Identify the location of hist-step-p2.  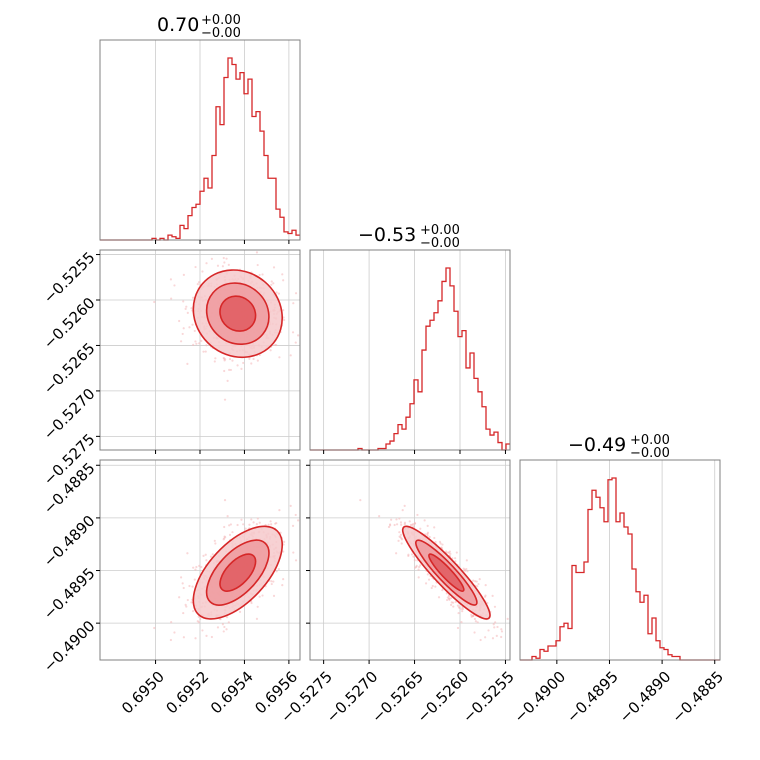
(410, 359).